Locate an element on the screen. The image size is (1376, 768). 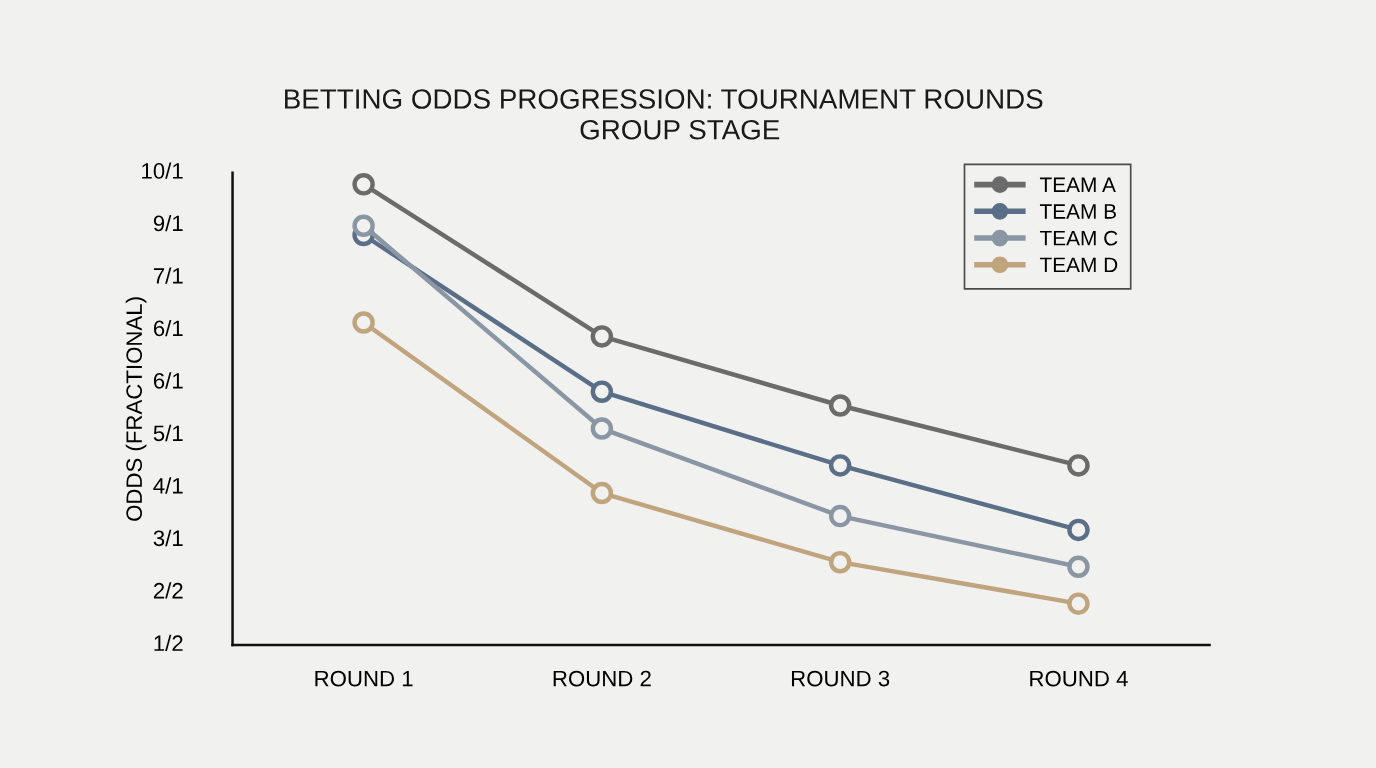
text: 5/1 is located at coordinates (168, 433).